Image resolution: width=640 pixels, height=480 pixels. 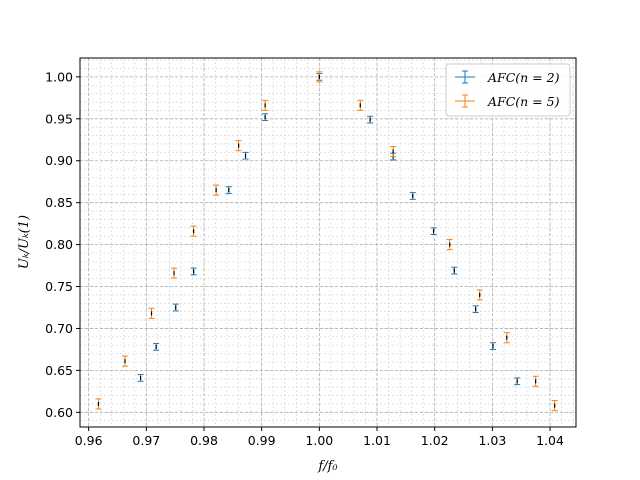 I want to click on legend-label-afc-n2: AFC(n = 2), so click(x=523, y=77).